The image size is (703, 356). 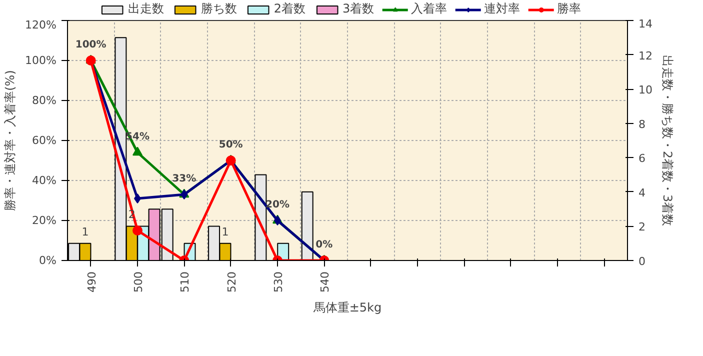 I want to click on y2-tick-label: 2, so click(x=642, y=227).